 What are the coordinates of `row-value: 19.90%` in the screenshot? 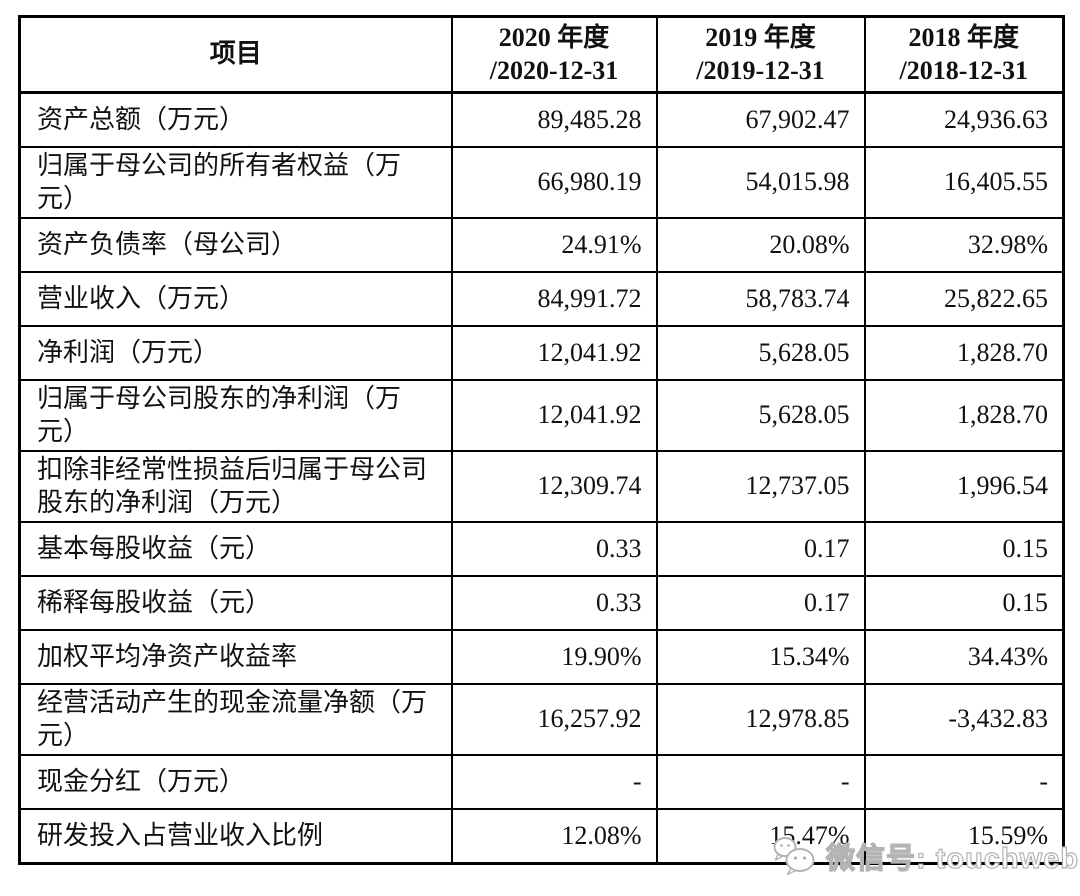 It's located at (554, 657).